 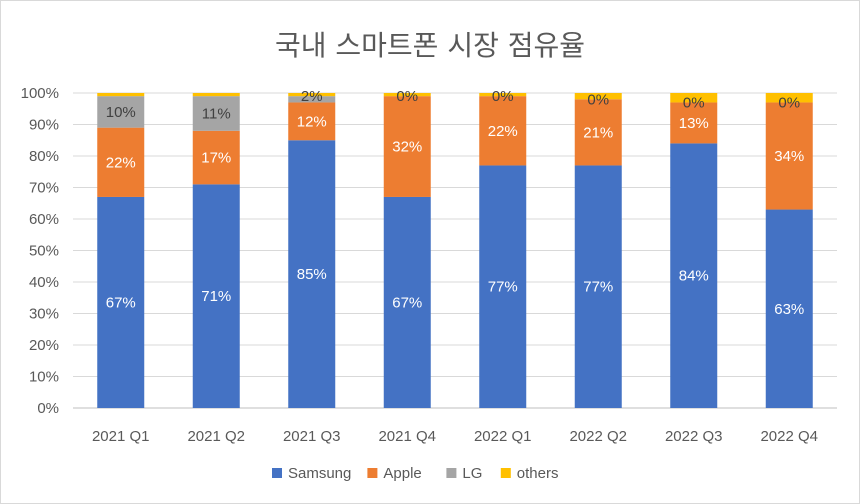 I want to click on data-label: 2%, so click(x=312, y=96).